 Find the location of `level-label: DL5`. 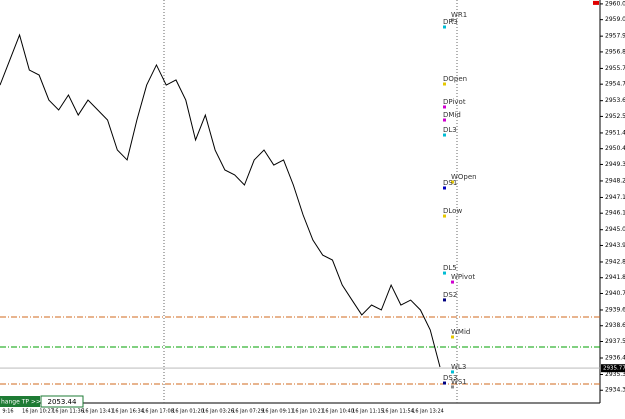

level-label: DL5 is located at coordinates (450, 268).